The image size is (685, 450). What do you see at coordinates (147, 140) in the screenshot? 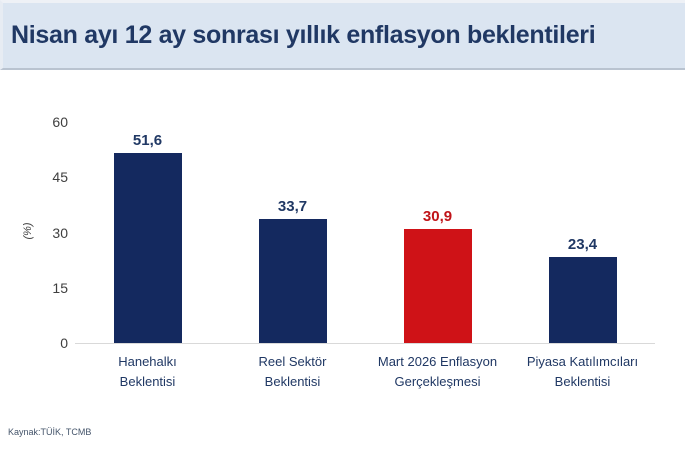
I see `bar-value-label: 51,6` at bounding box center [147, 140].